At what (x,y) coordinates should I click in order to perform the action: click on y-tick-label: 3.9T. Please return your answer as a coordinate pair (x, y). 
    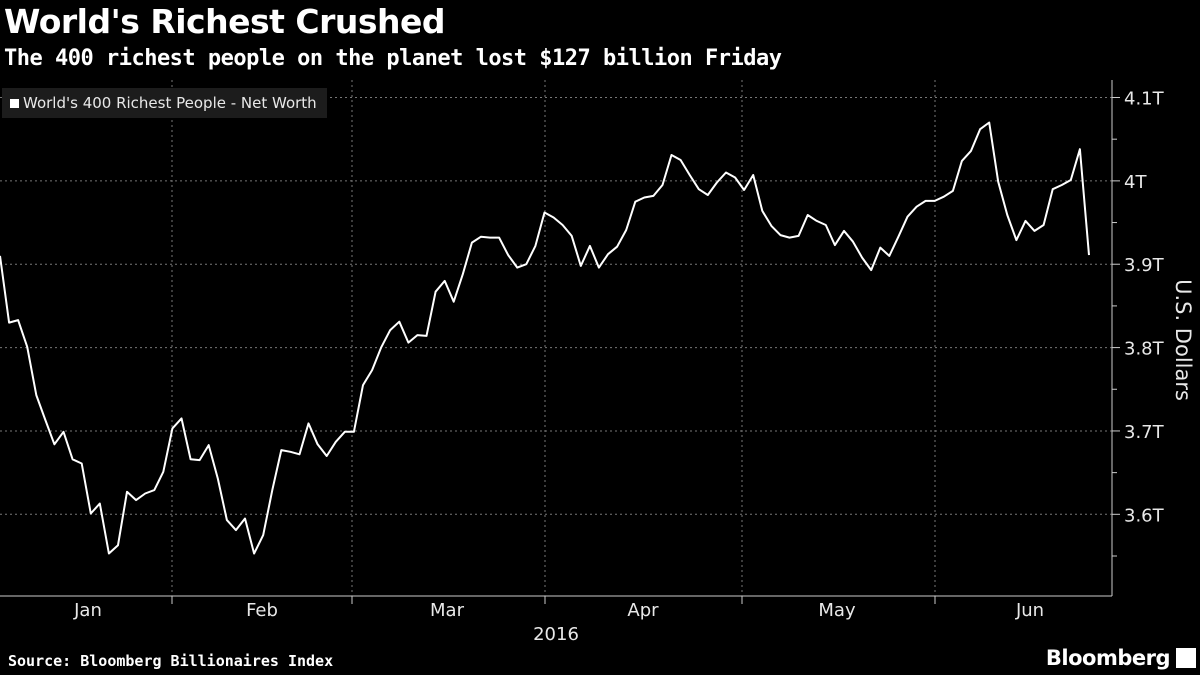
    Looking at the image, I should click on (1144, 265).